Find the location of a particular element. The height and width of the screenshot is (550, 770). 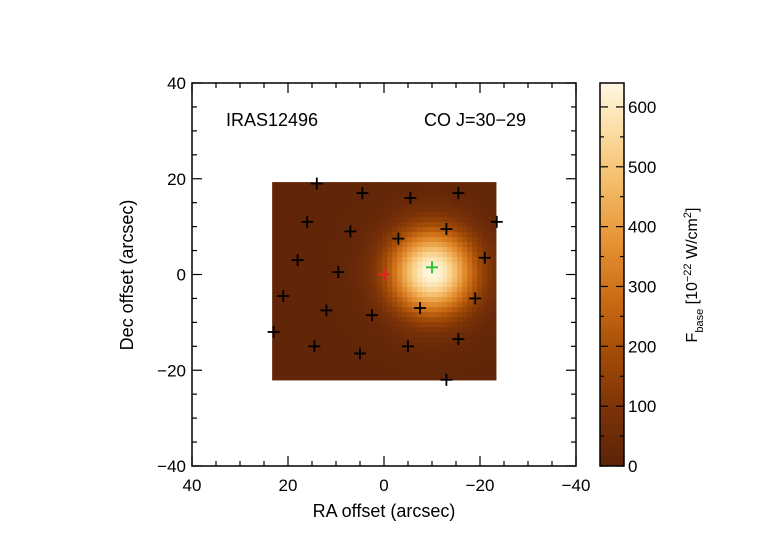

y-tick-label: −40 is located at coordinates (171, 466).